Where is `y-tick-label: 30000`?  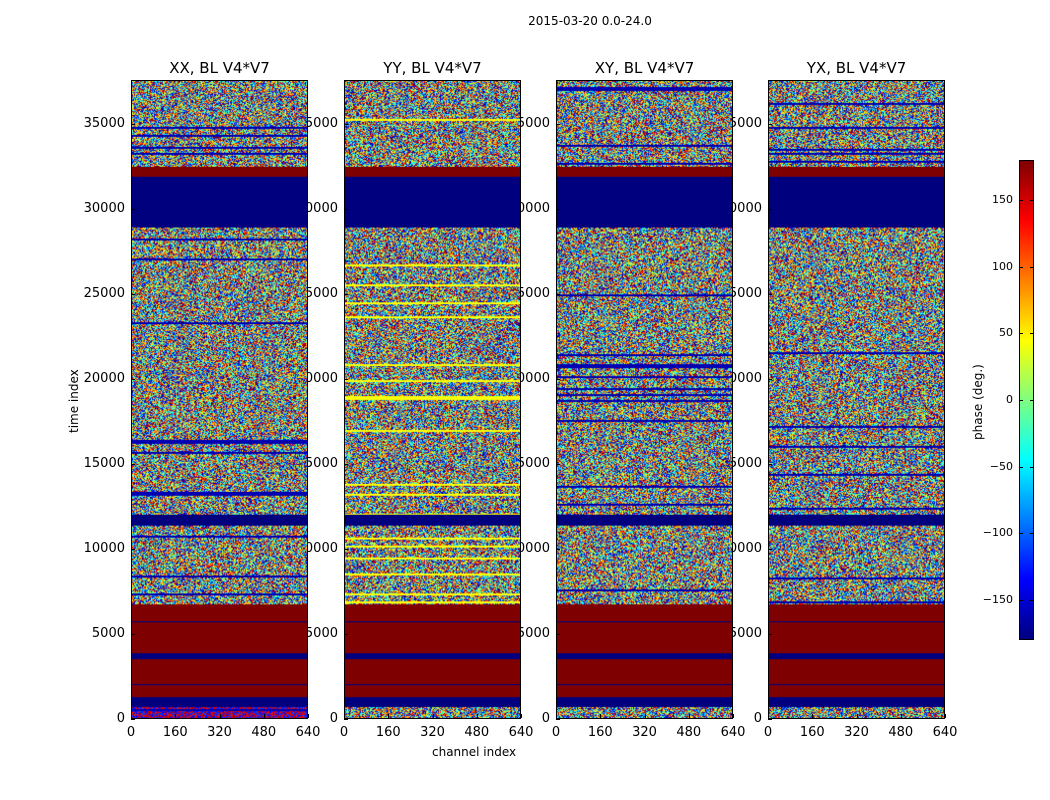 y-tick-label: 30000 is located at coordinates (104, 209).